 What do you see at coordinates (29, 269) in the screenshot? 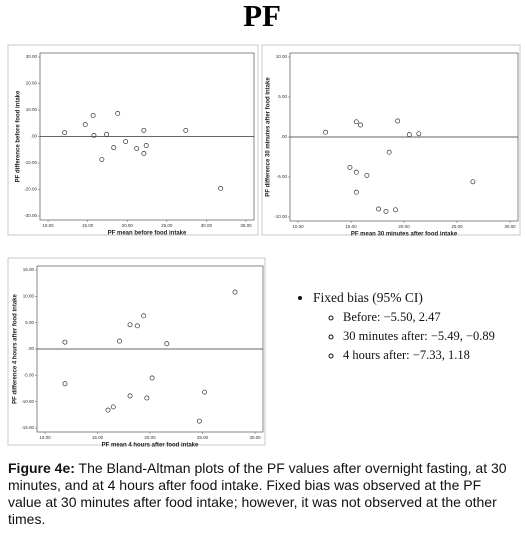
I see `y-tick-label: 15.00` at bounding box center [29, 269].